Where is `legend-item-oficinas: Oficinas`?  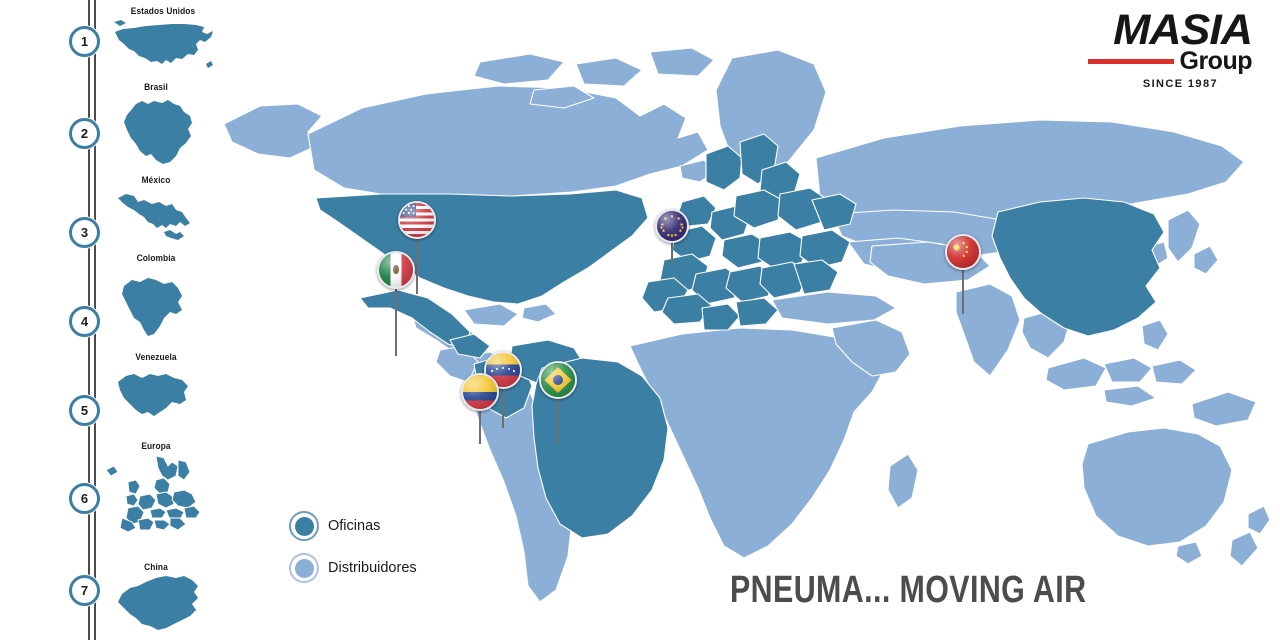 legend-item-oficinas: Oficinas is located at coordinates (353, 526).